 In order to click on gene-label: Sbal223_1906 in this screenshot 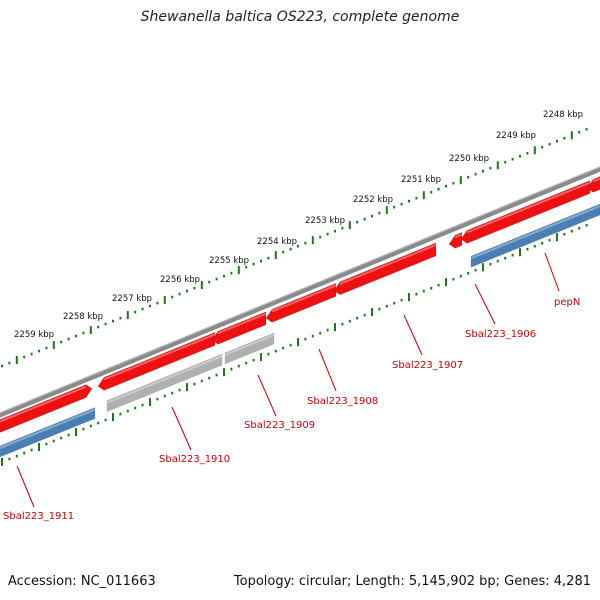, I will do `click(500, 334)`.